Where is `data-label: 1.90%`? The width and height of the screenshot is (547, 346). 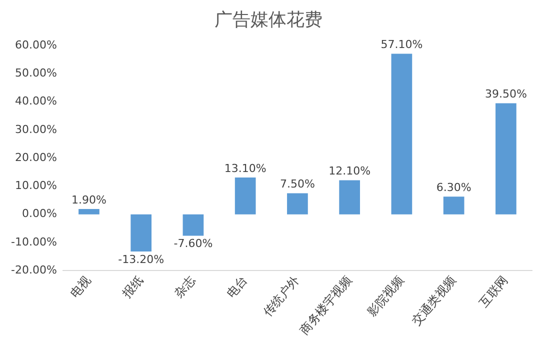
data-label: 1.90% is located at coordinates (88, 199).